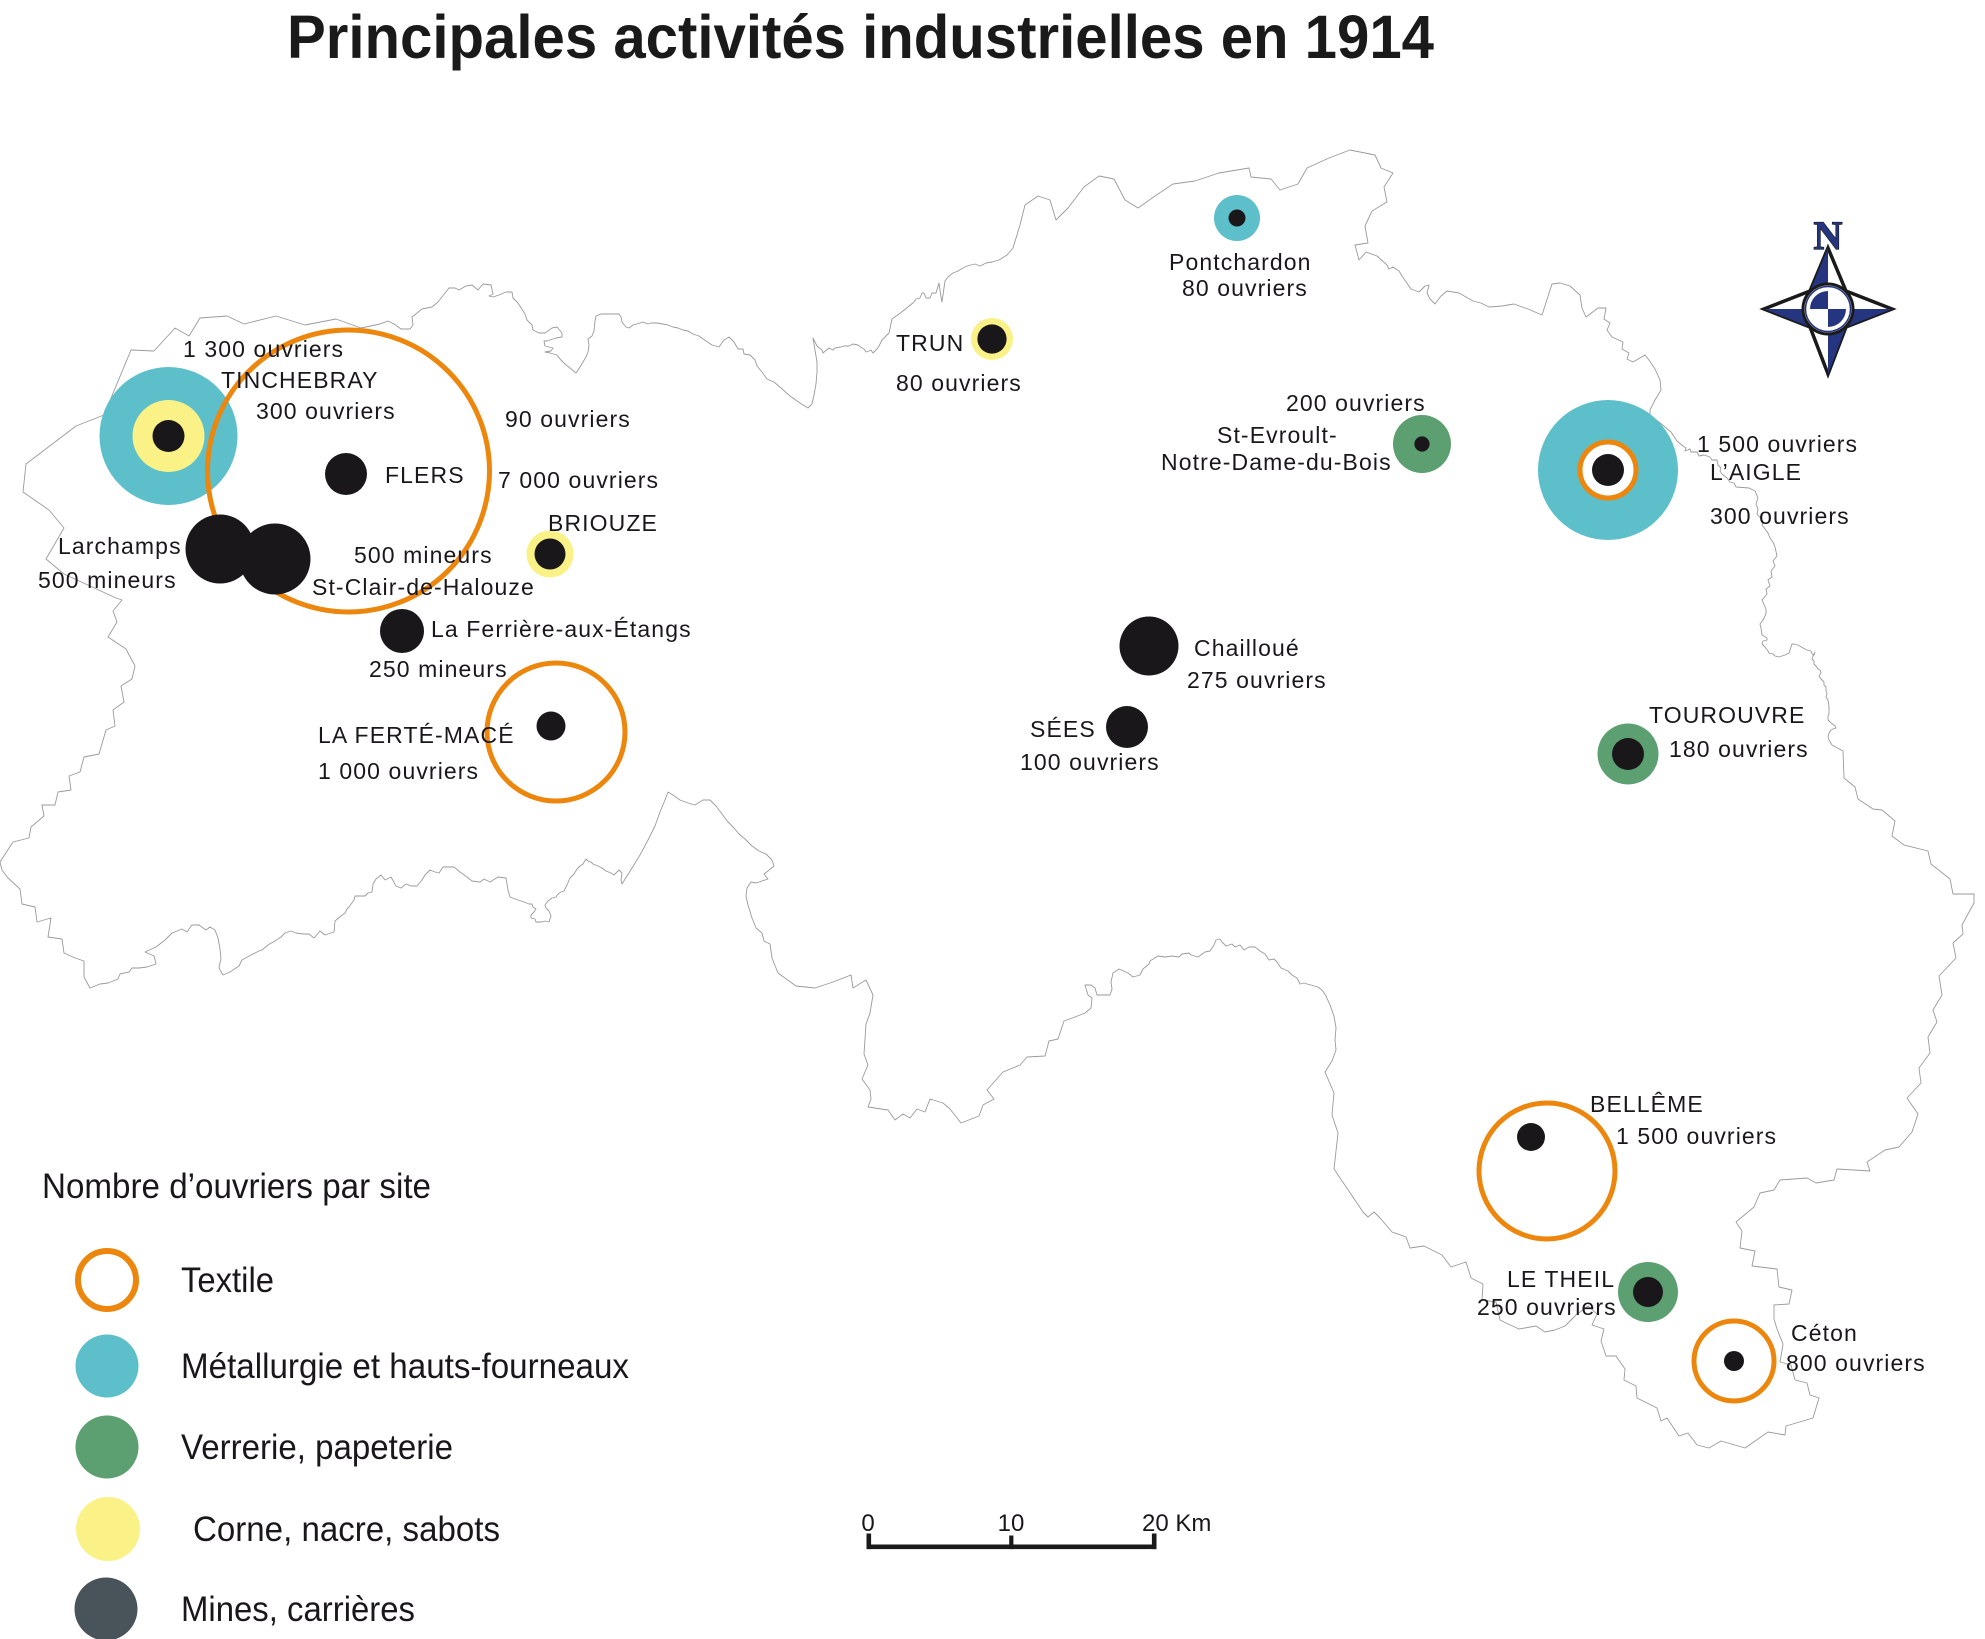 This screenshot has width=1985, height=1639. I want to click on svg-text: 1 000 ouvriers, so click(398, 771).